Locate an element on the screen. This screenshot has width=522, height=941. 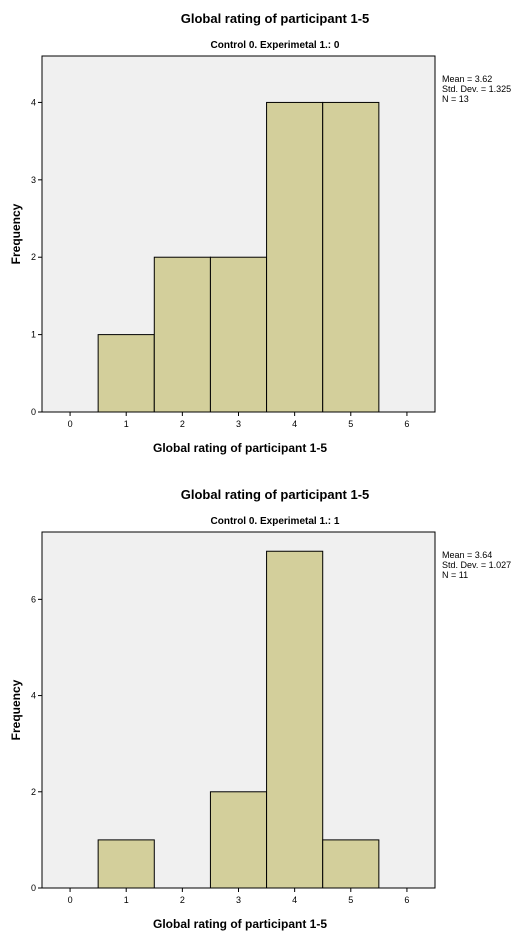
stat-n: N = 11 is located at coordinates (455, 575).